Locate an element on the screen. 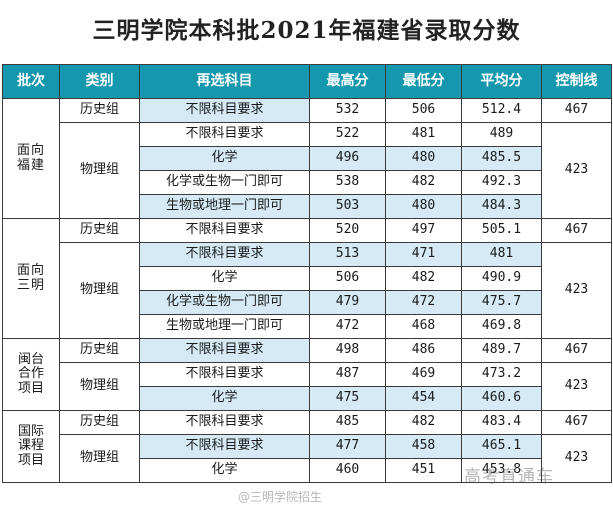  table-row: 化学 496 480 485.5 is located at coordinates (307, 158).